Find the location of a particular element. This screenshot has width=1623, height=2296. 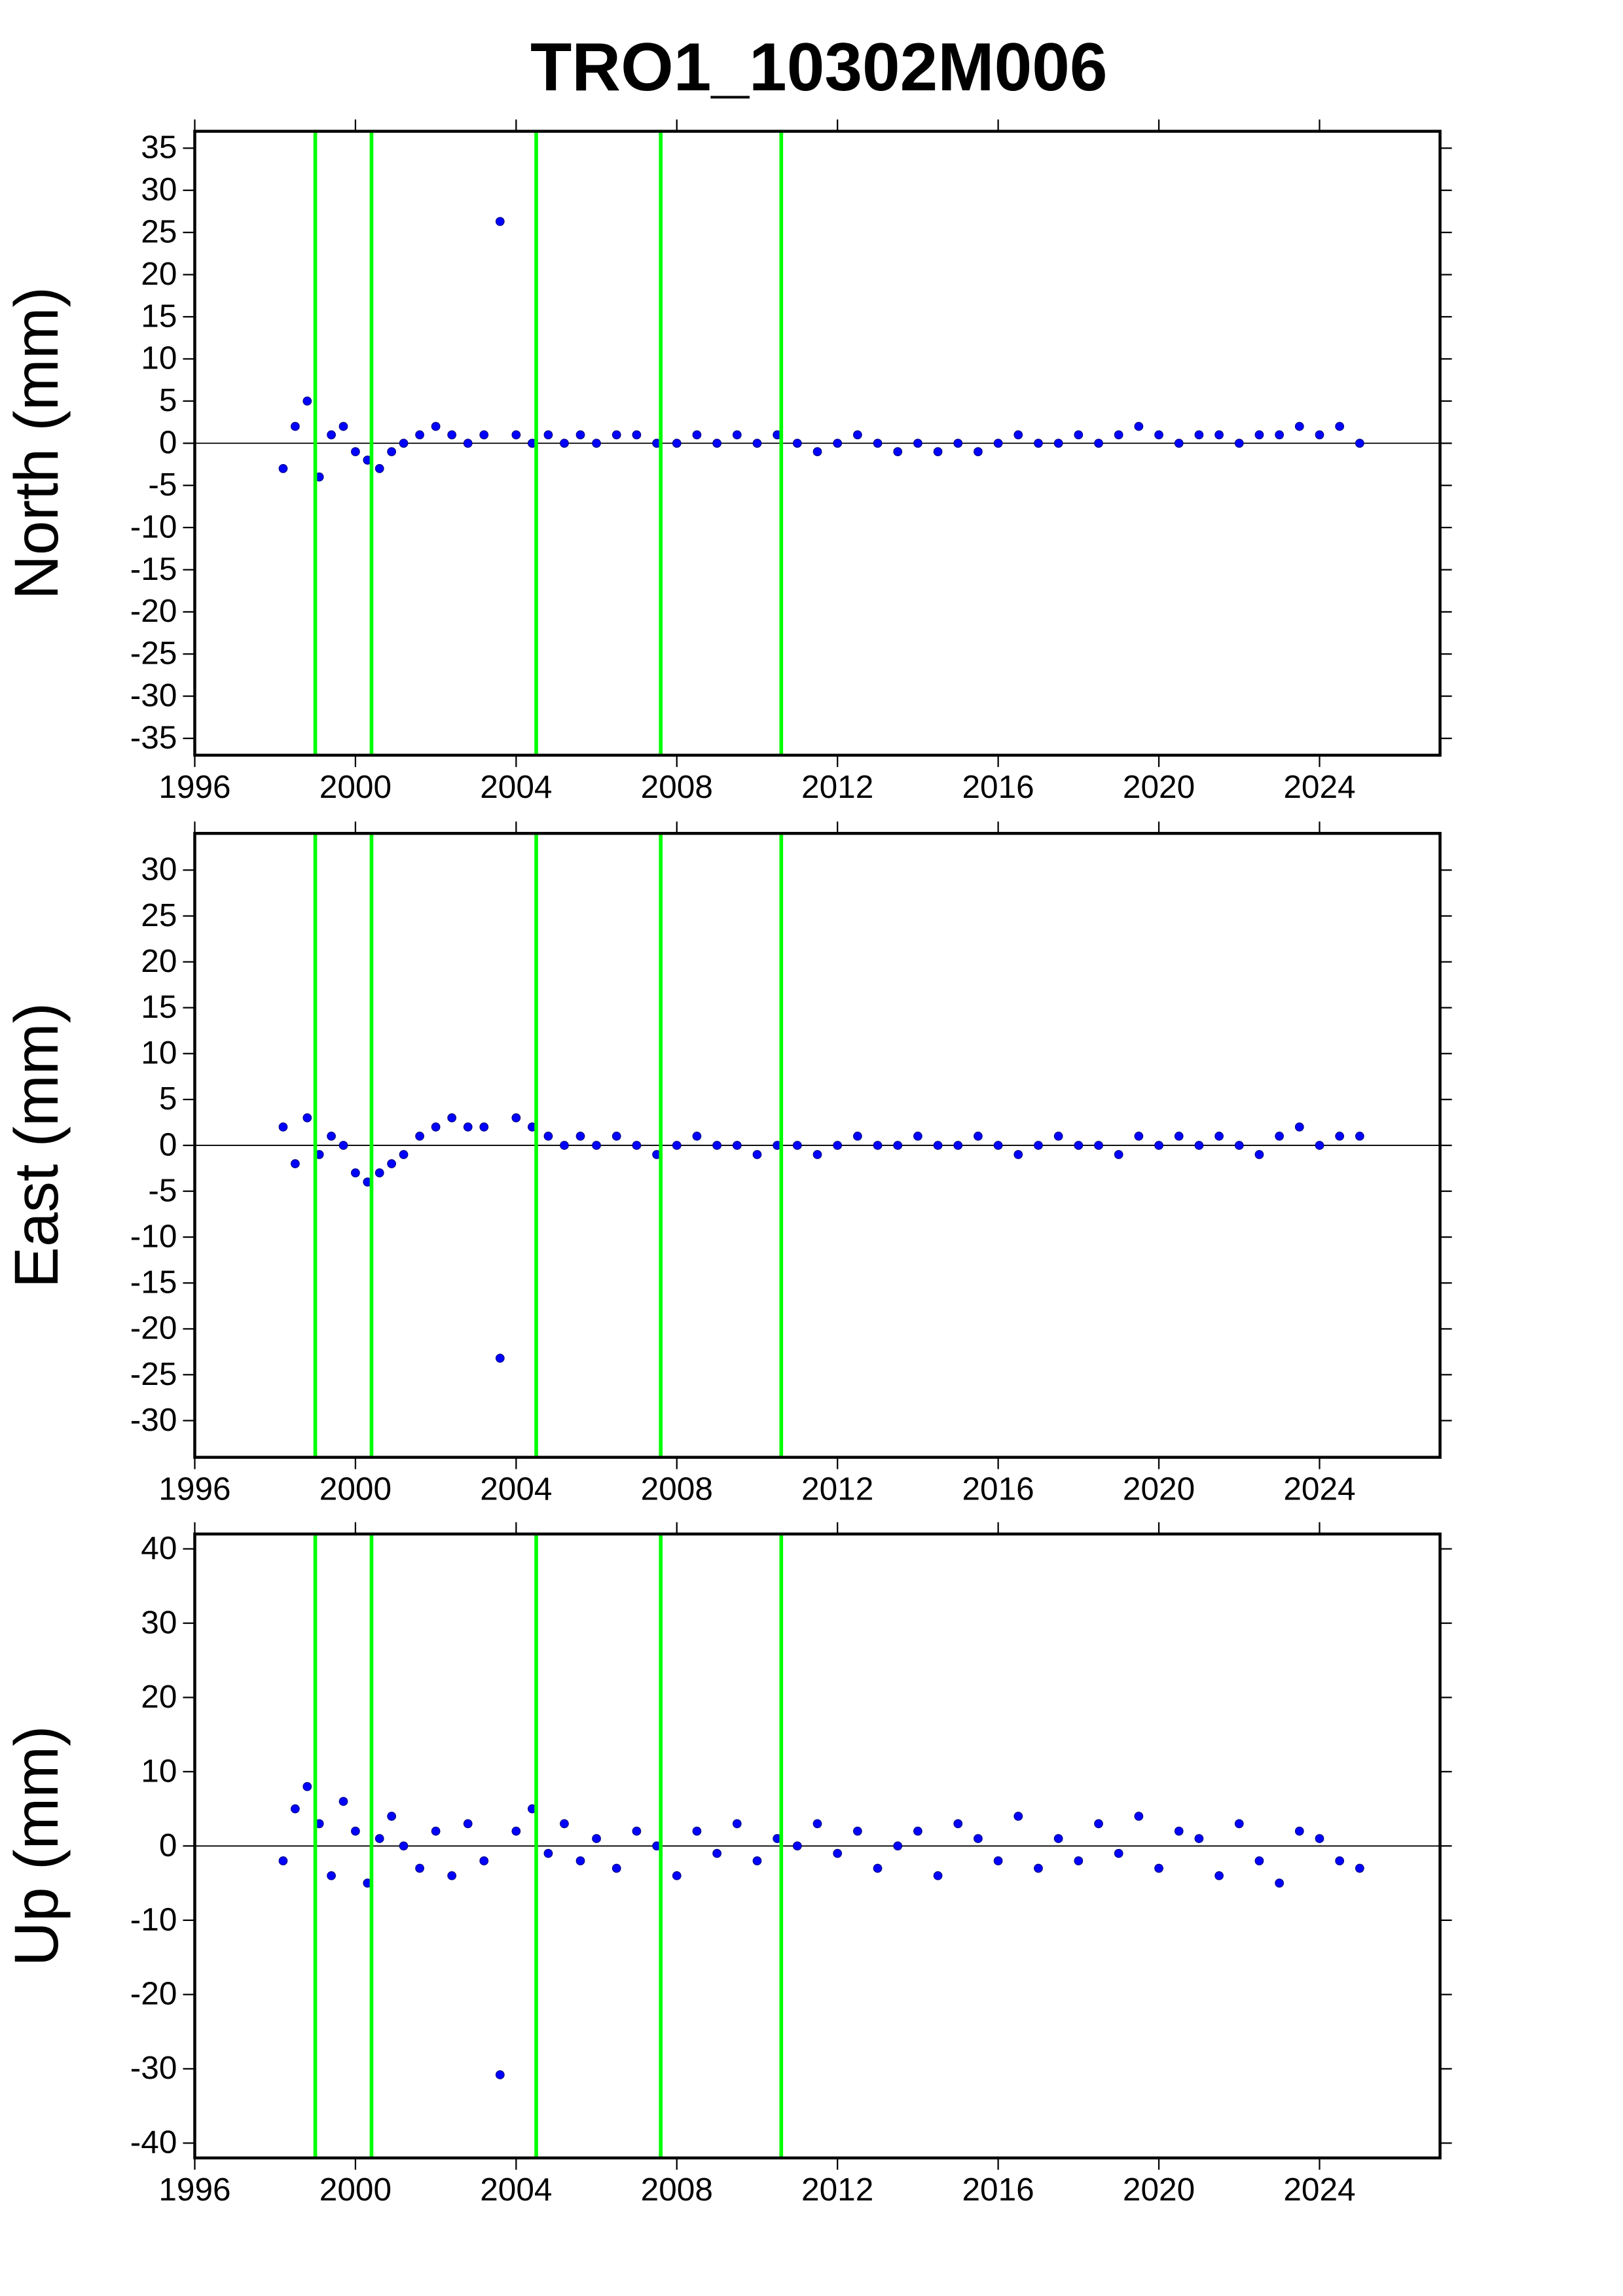

y-tick-label: -35 is located at coordinates (153, 737).